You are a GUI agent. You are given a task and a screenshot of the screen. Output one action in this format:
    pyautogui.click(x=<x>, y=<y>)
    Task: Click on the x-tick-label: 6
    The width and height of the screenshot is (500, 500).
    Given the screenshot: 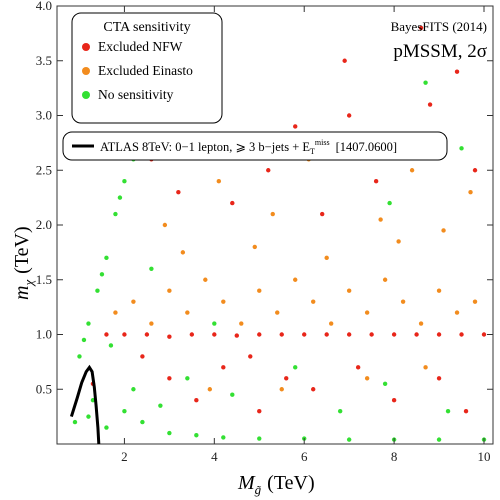 What is the action you would take?
    pyautogui.click(x=304, y=456)
    